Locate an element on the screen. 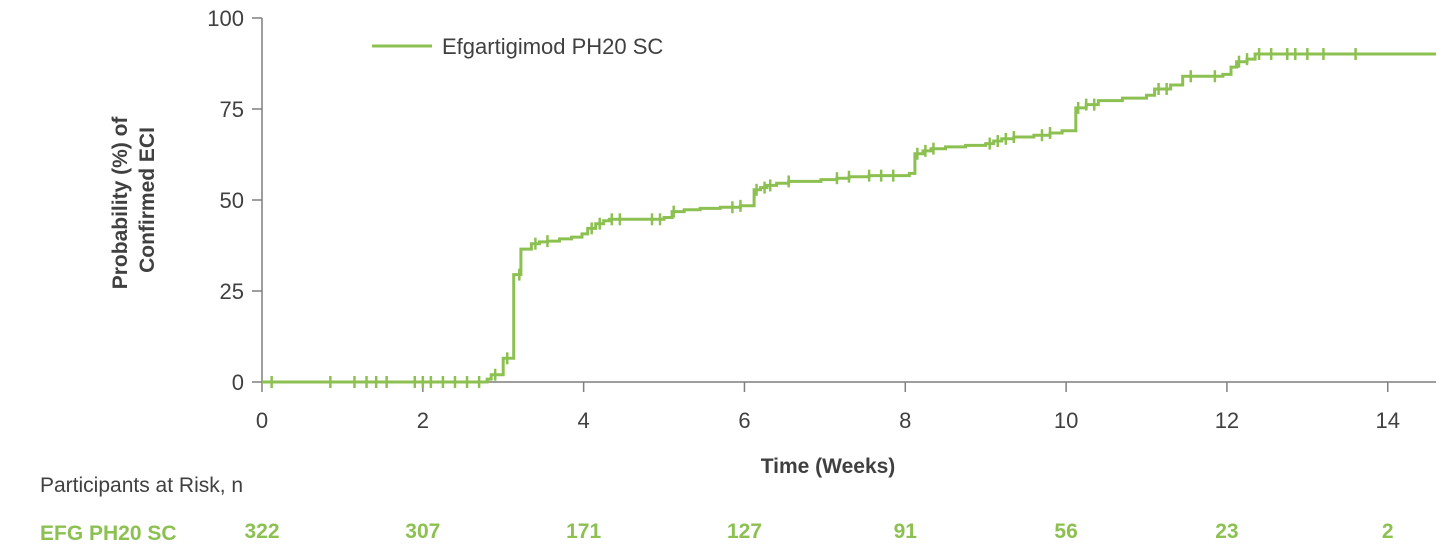 The width and height of the screenshot is (1447, 548). x-tick-label: 0 is located at coordinates (262, 420).